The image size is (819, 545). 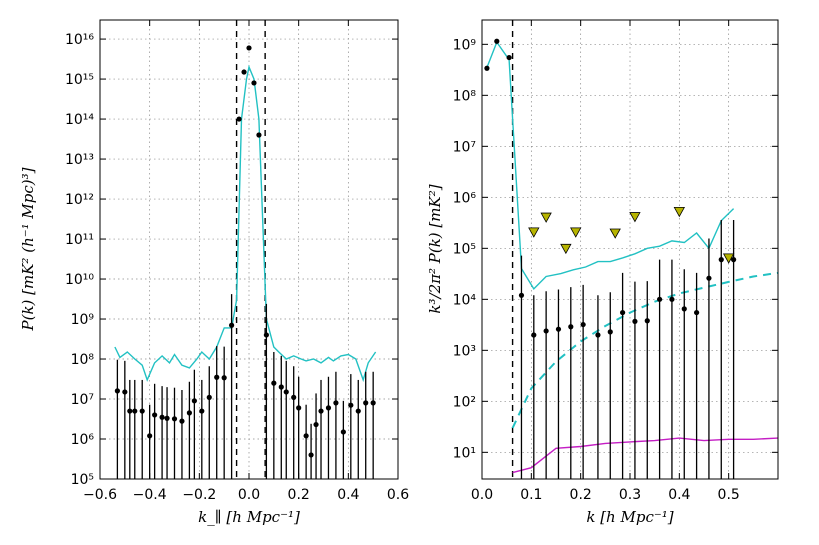 I want to click on y-tick-label: 10¹, so click(x=464, y=453).